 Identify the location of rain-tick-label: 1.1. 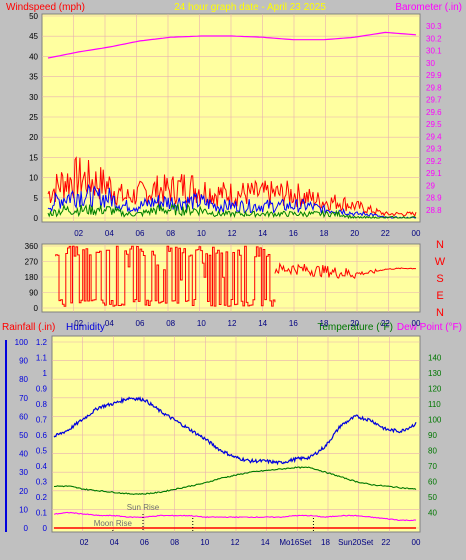
(42, 358).